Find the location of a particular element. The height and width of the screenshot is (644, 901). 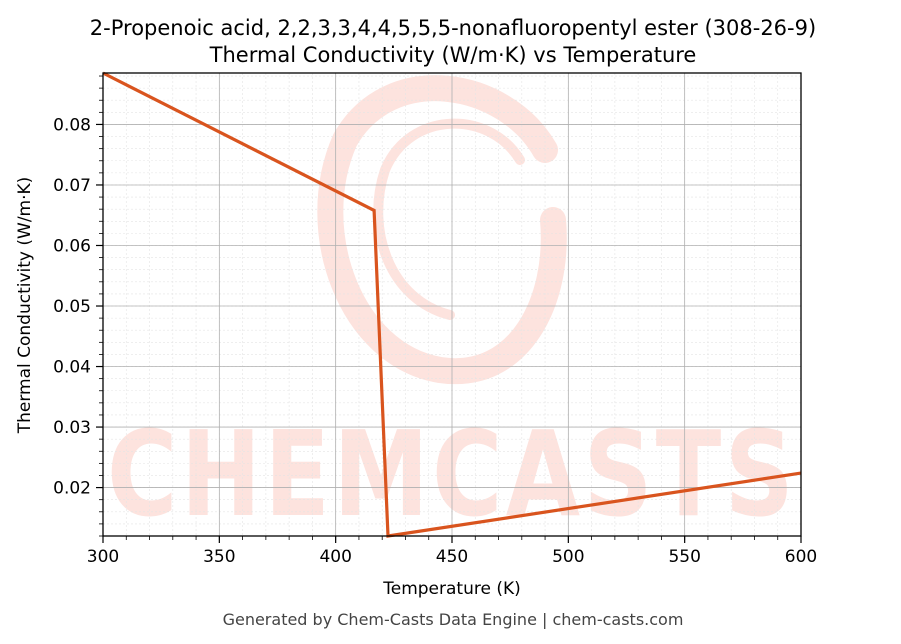

x-tick-label: 350 is located at coordinates (219, 557).